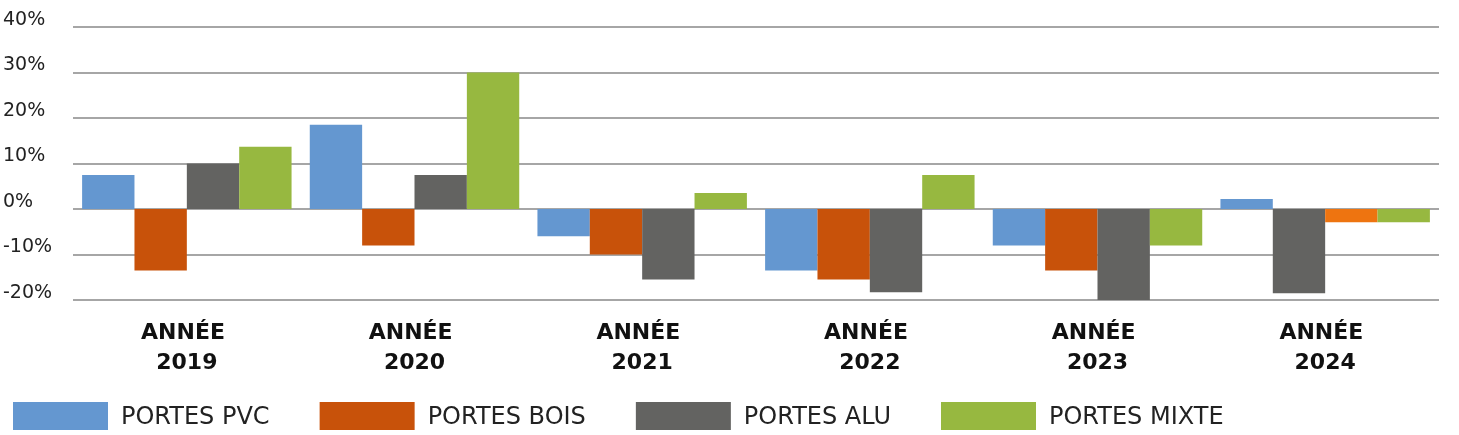  Describe the element at coordinates (870, 346) in the screenshot. I see `x-tick-label: ANNÉE 2022` at that location.